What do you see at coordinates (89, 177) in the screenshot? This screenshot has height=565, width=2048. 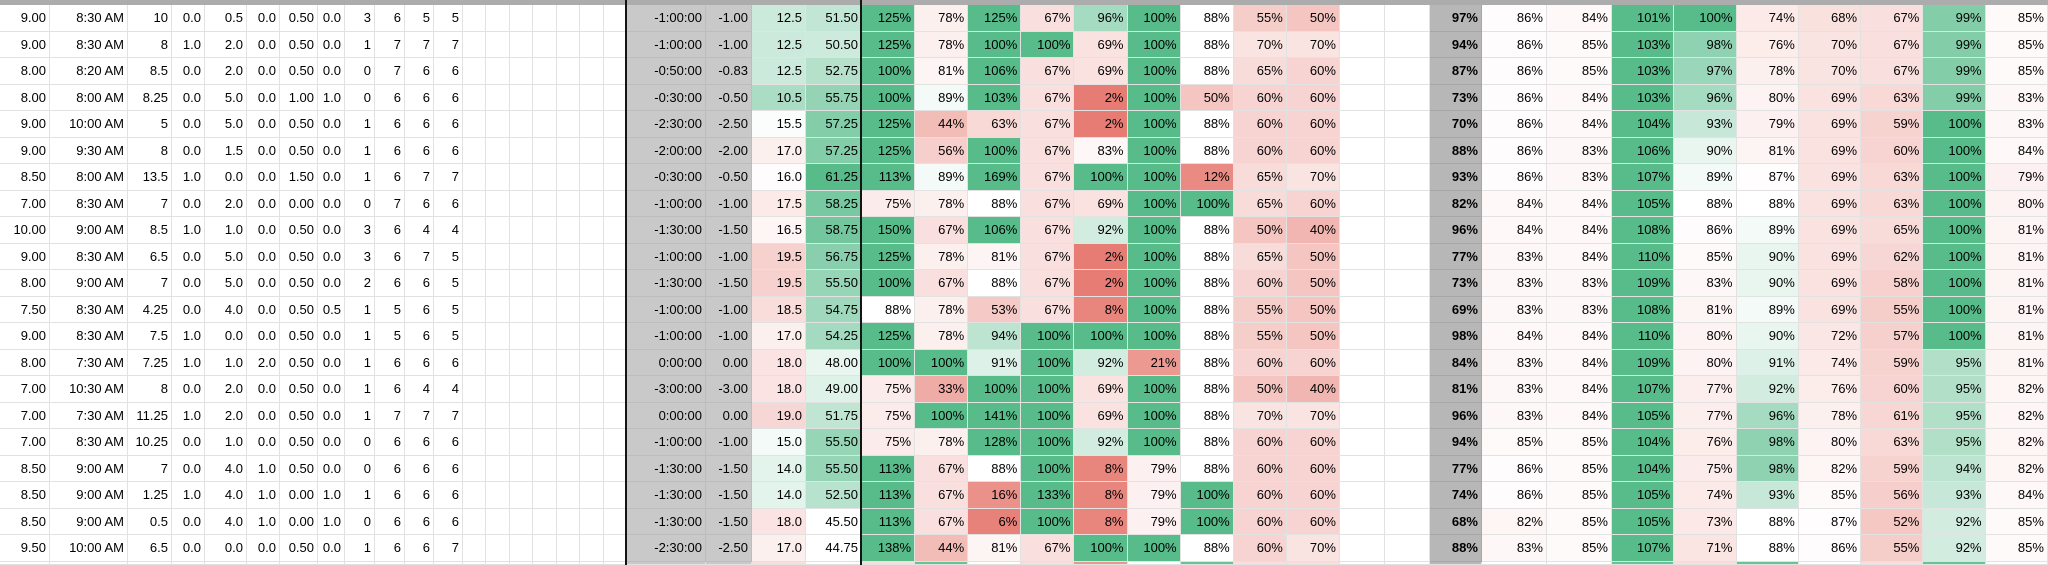 I see `left-cell: 8:00 AM` at bounding box center [89, 177].